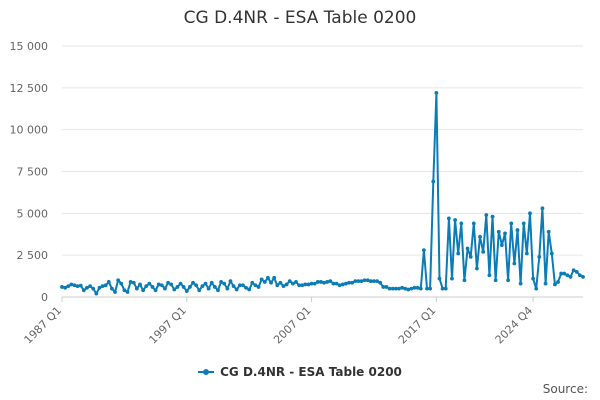 The width and height of the screenshot is (600, 400). I want to click on x-tick-label: 2017 Q1, so click(417, 325).